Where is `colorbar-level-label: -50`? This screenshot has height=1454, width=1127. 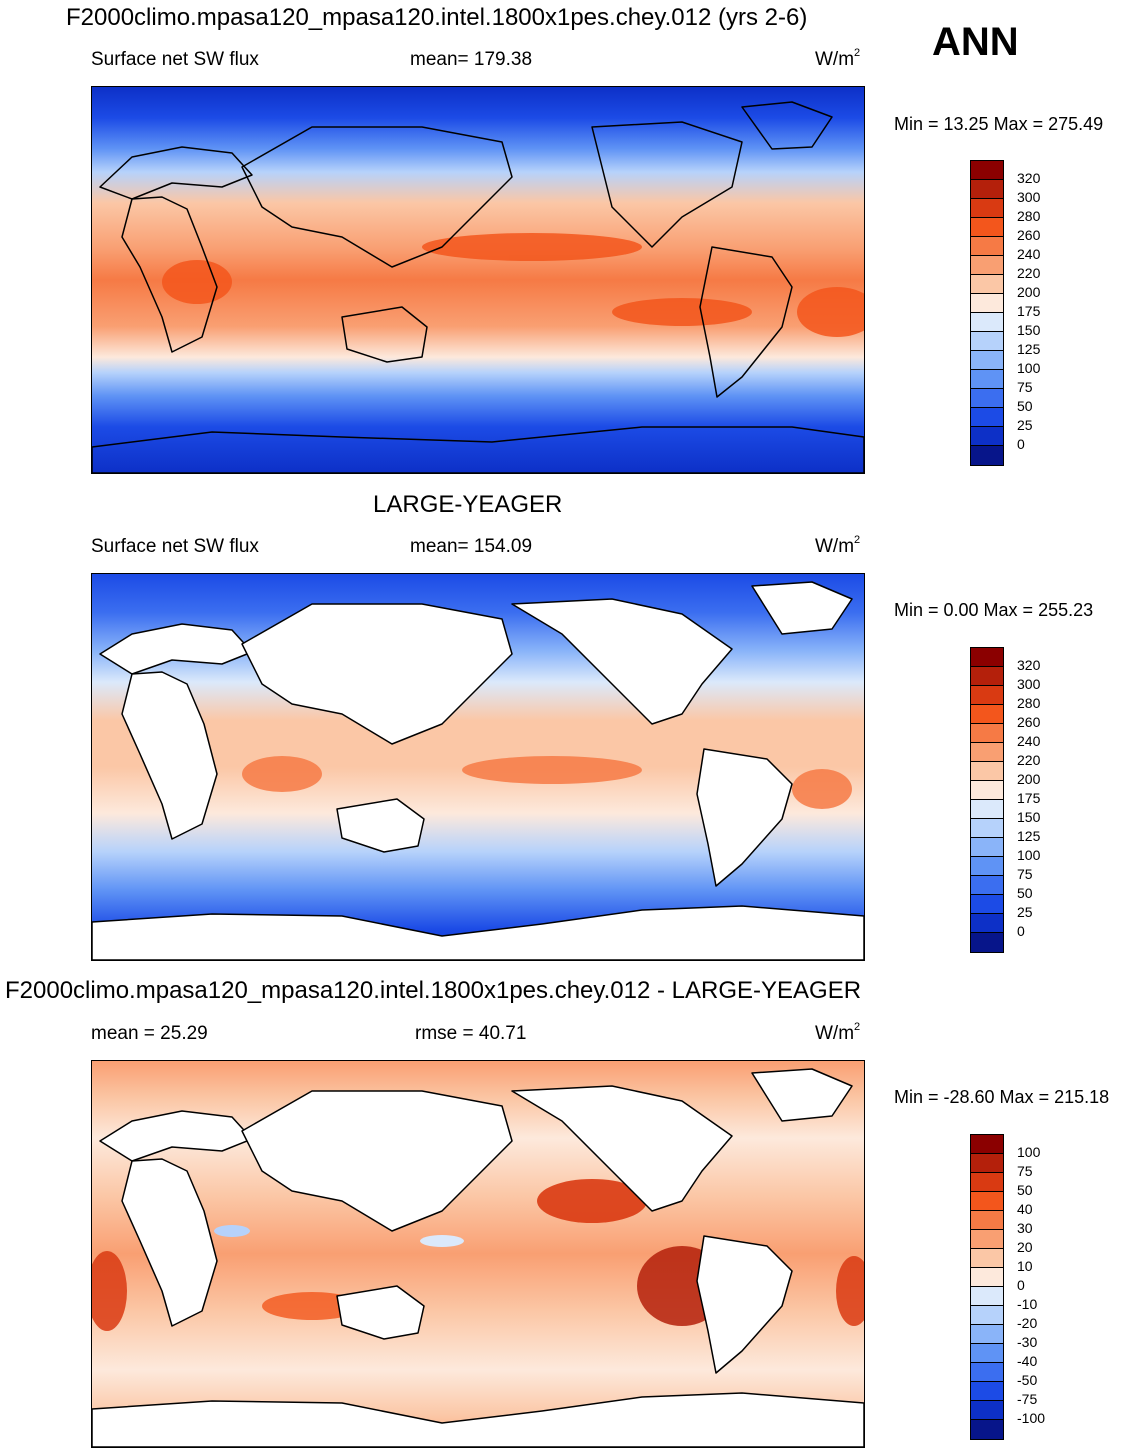
colorbar-level-label: -50 is located at coordinates (1027, 1380).